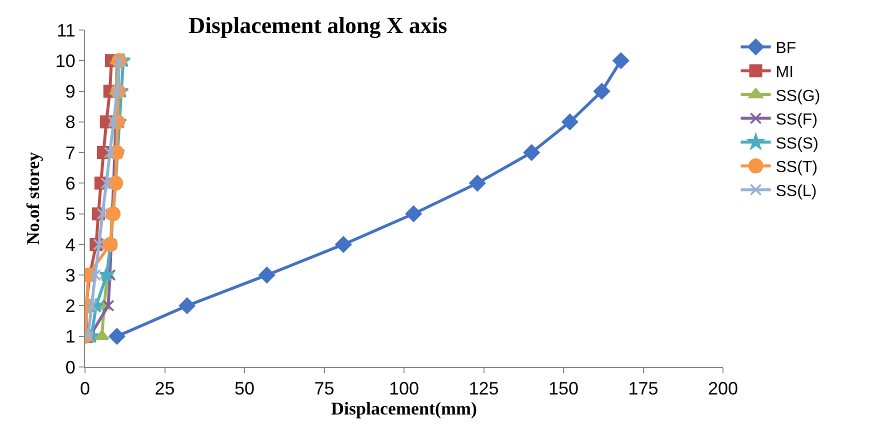 The image size is (883, 427). What do you see at coordinates (324, 388) in the screenshot?
I see `x-tick-label: 75` at bounding box center [324, 388].